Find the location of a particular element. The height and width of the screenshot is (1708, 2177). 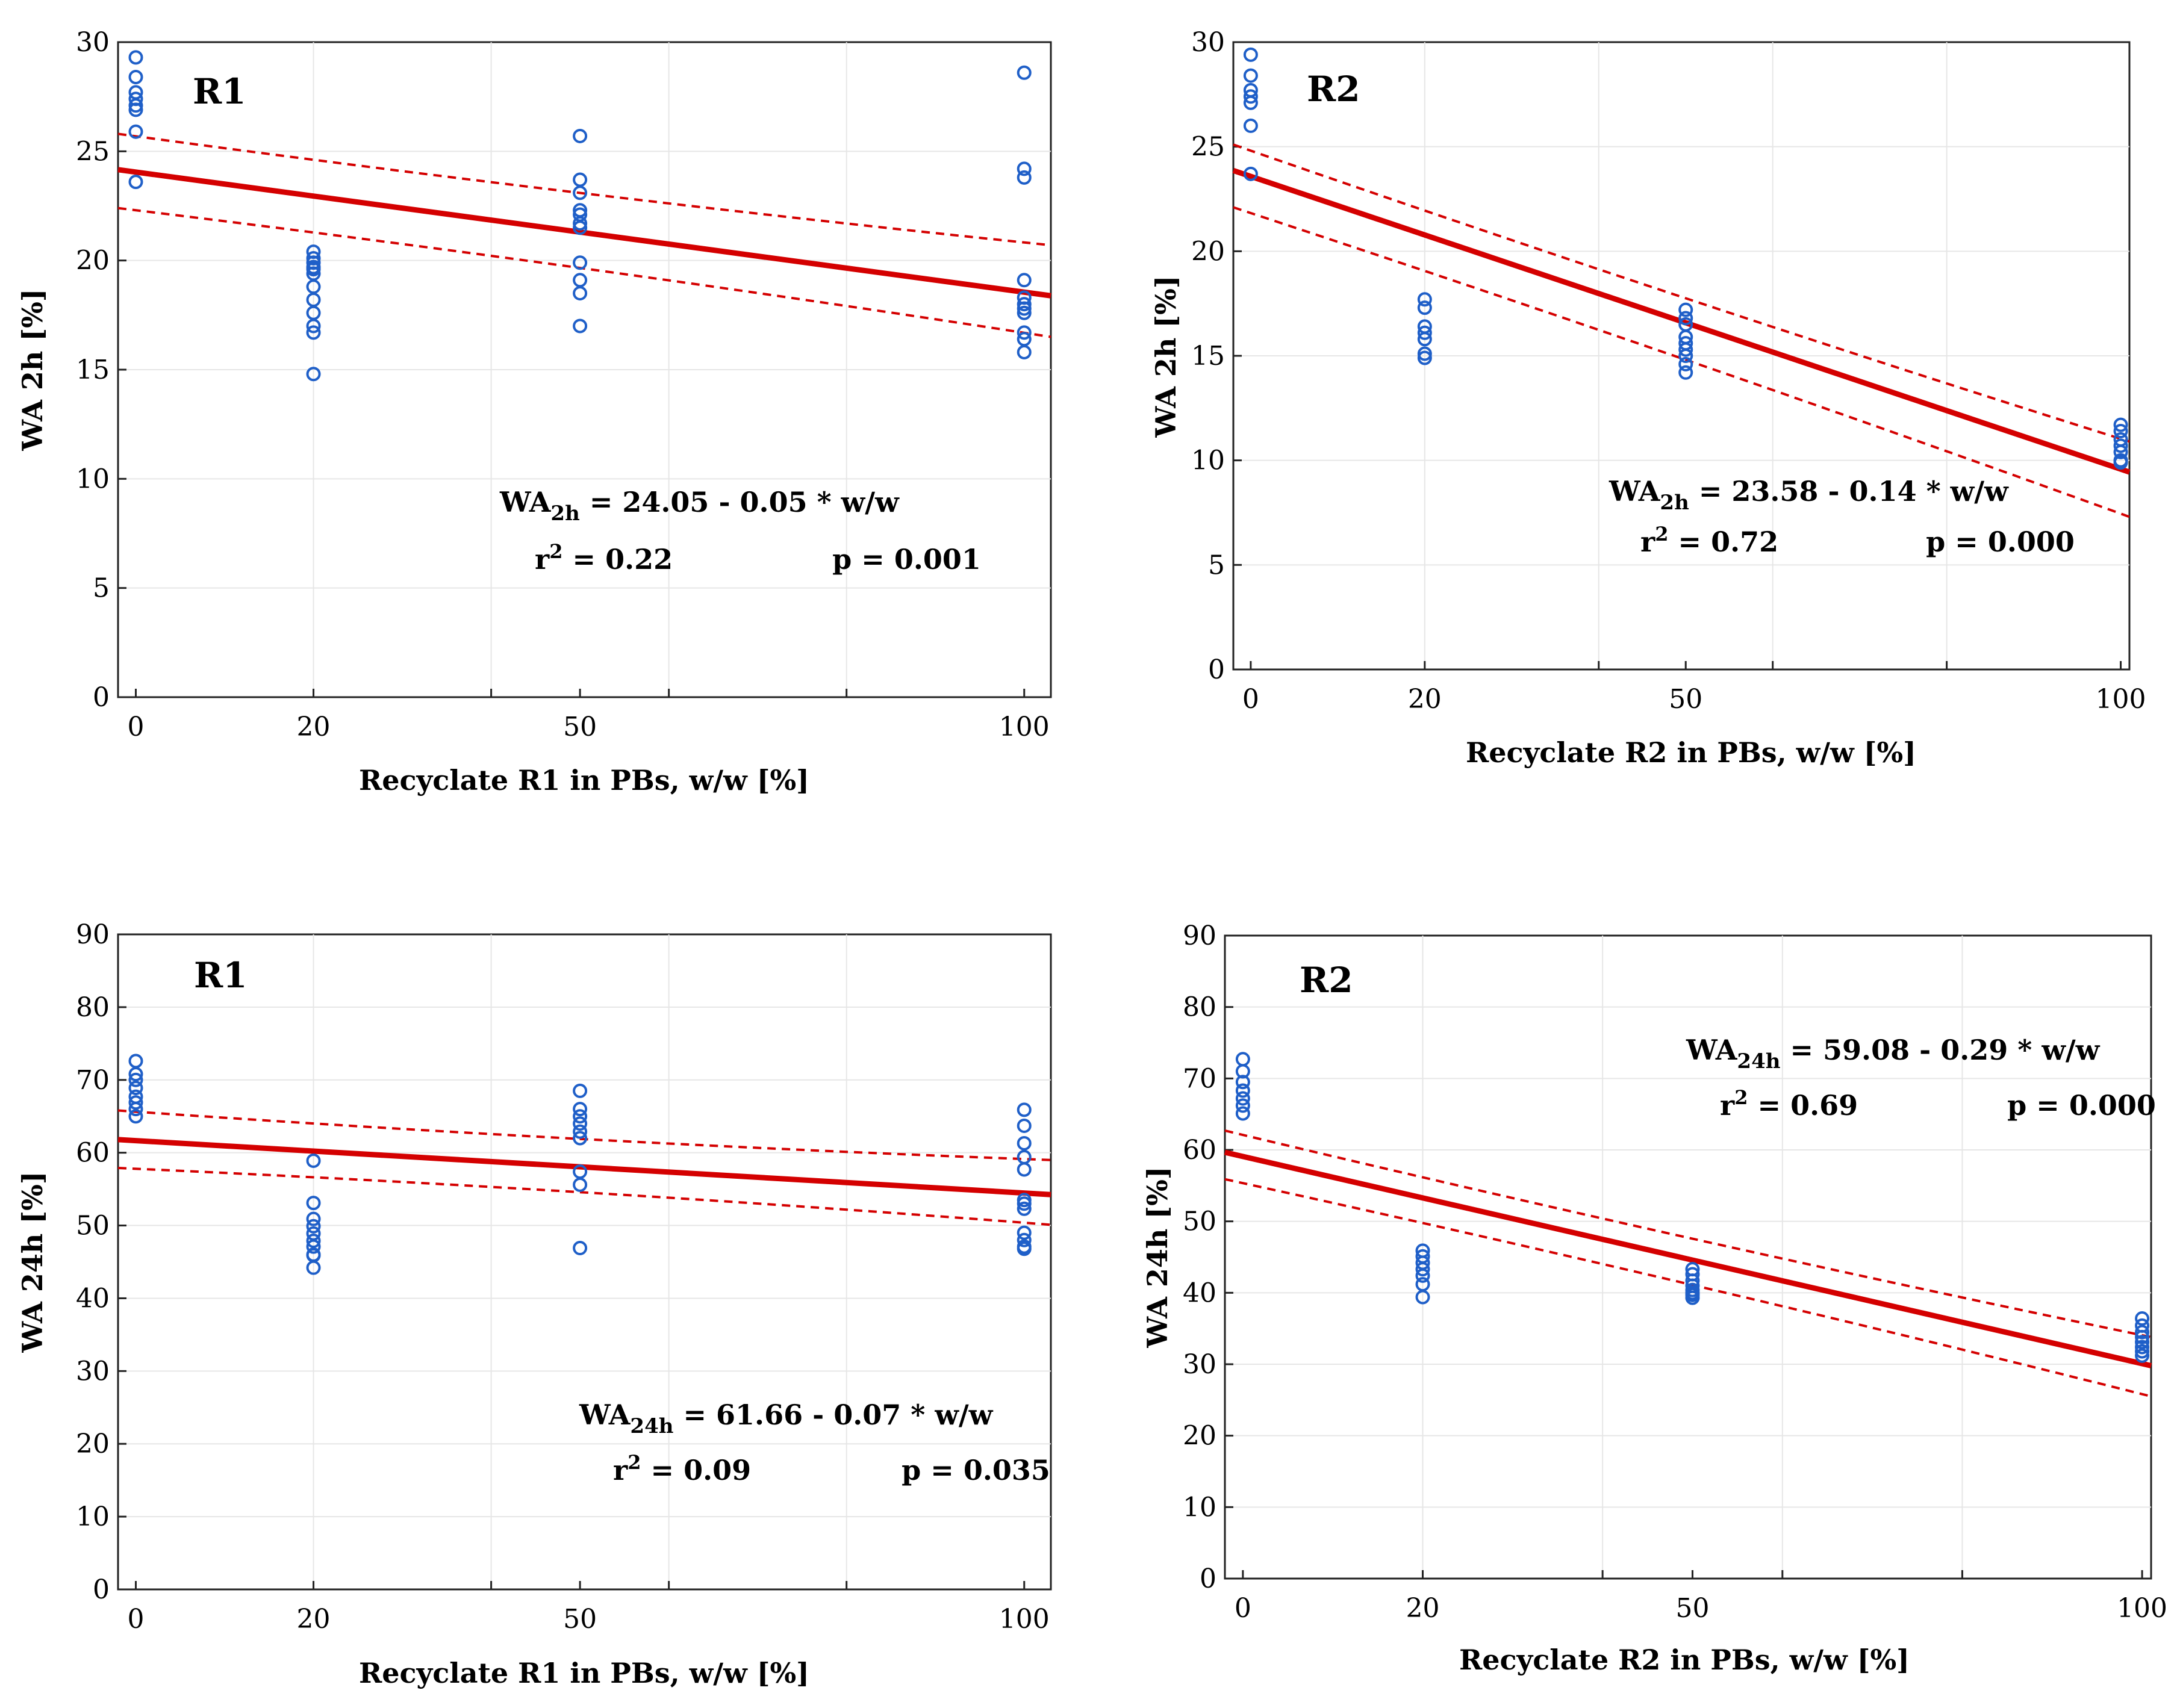

p-value: p = 0.000 is located at coordinates (2000, 542).